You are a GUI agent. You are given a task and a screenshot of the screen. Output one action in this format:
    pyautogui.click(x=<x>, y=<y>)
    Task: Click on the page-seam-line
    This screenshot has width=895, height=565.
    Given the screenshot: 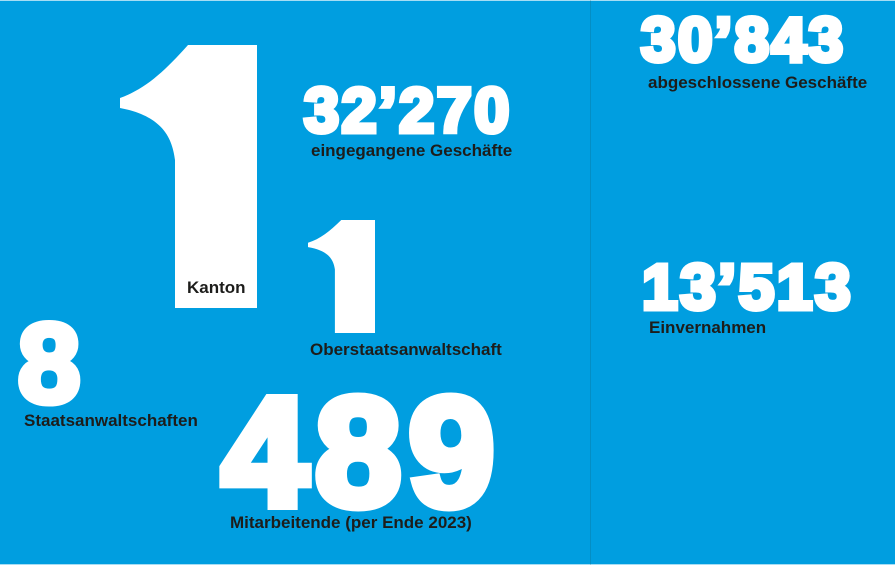 What is the action you would take?
    pyautogui.click(x=590, y=282)
    